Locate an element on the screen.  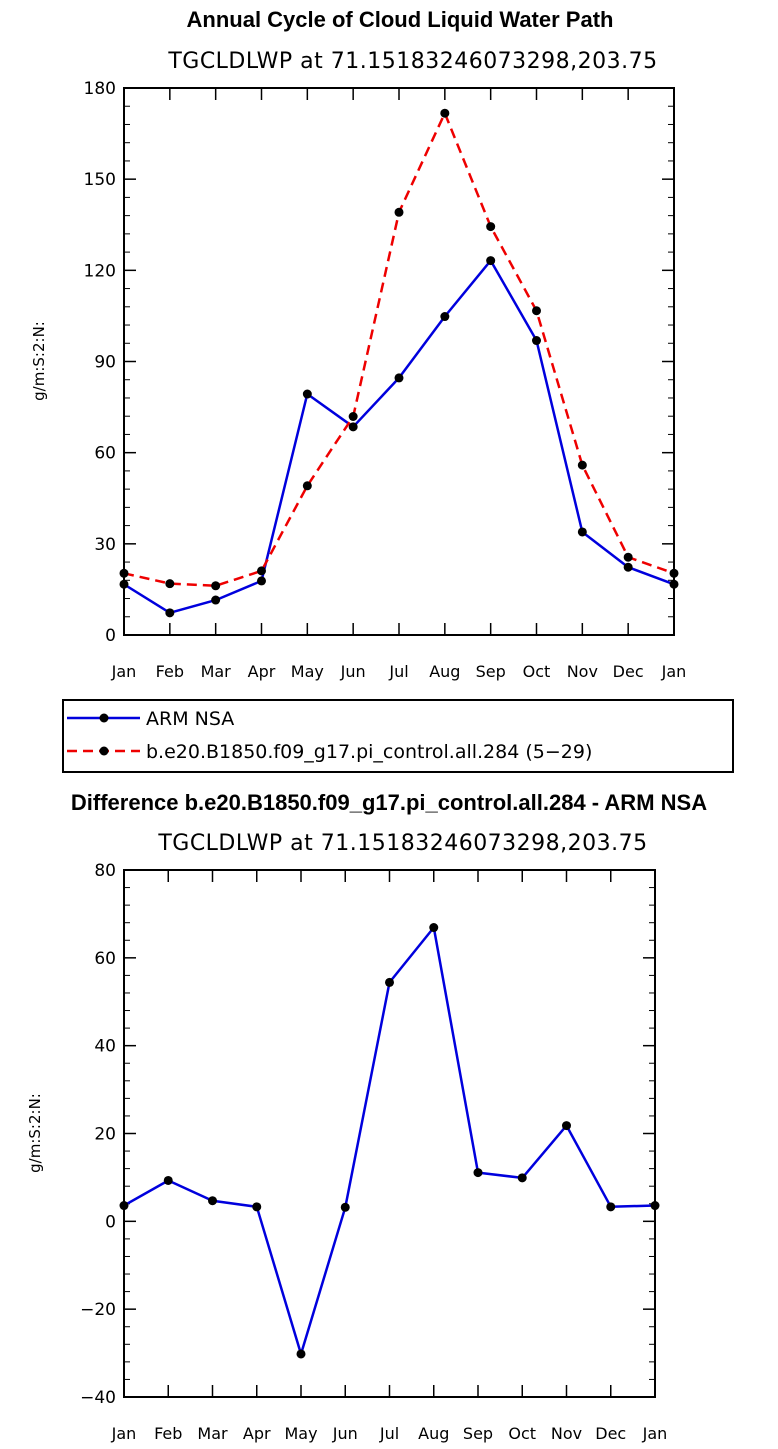
legend-marker-arm is located at coordinates (104, 718).